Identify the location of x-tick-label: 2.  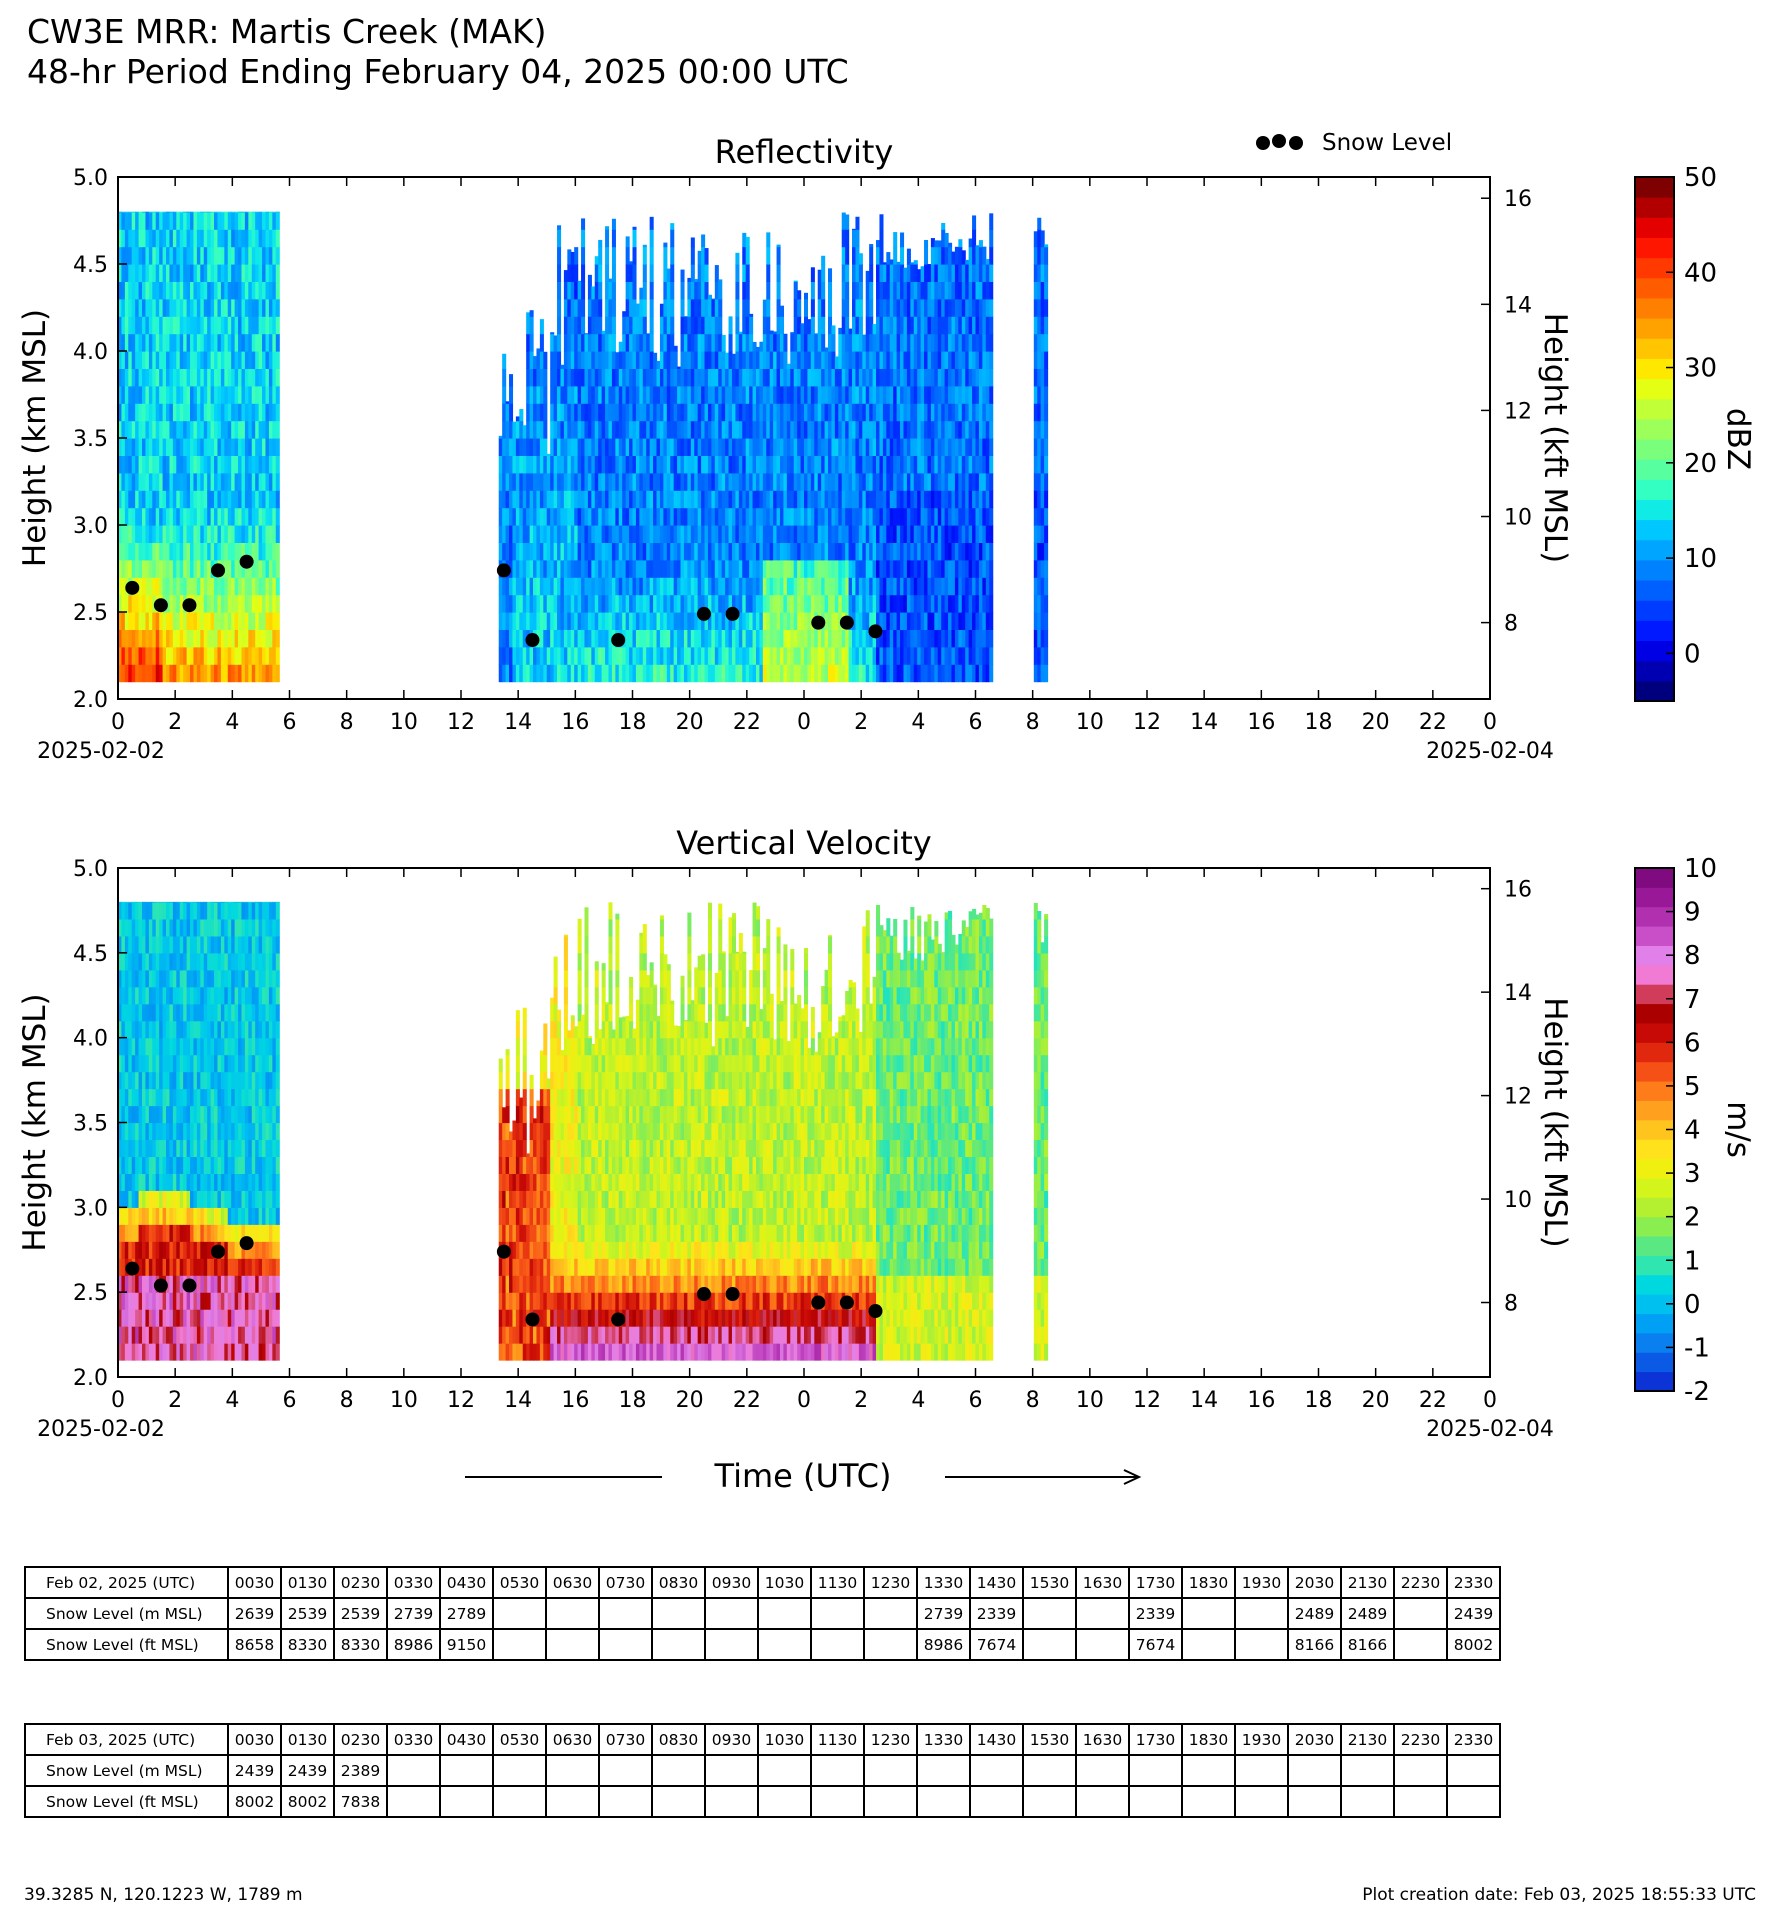
(861, 722).